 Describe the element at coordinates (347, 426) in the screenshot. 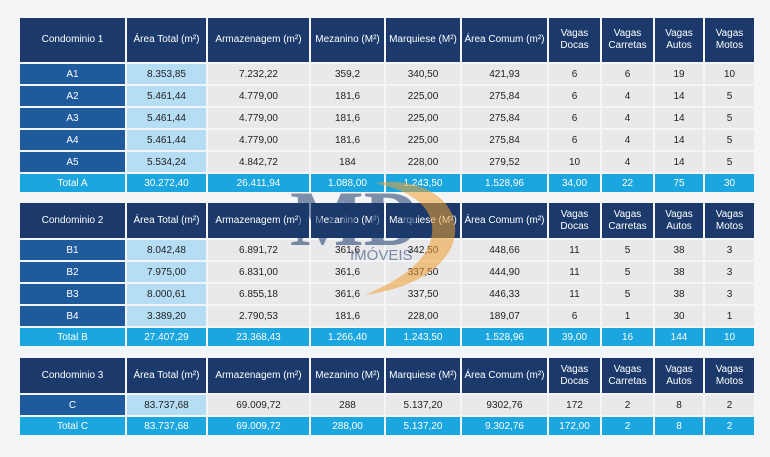

I see `total-cell: 288,00` at that location.